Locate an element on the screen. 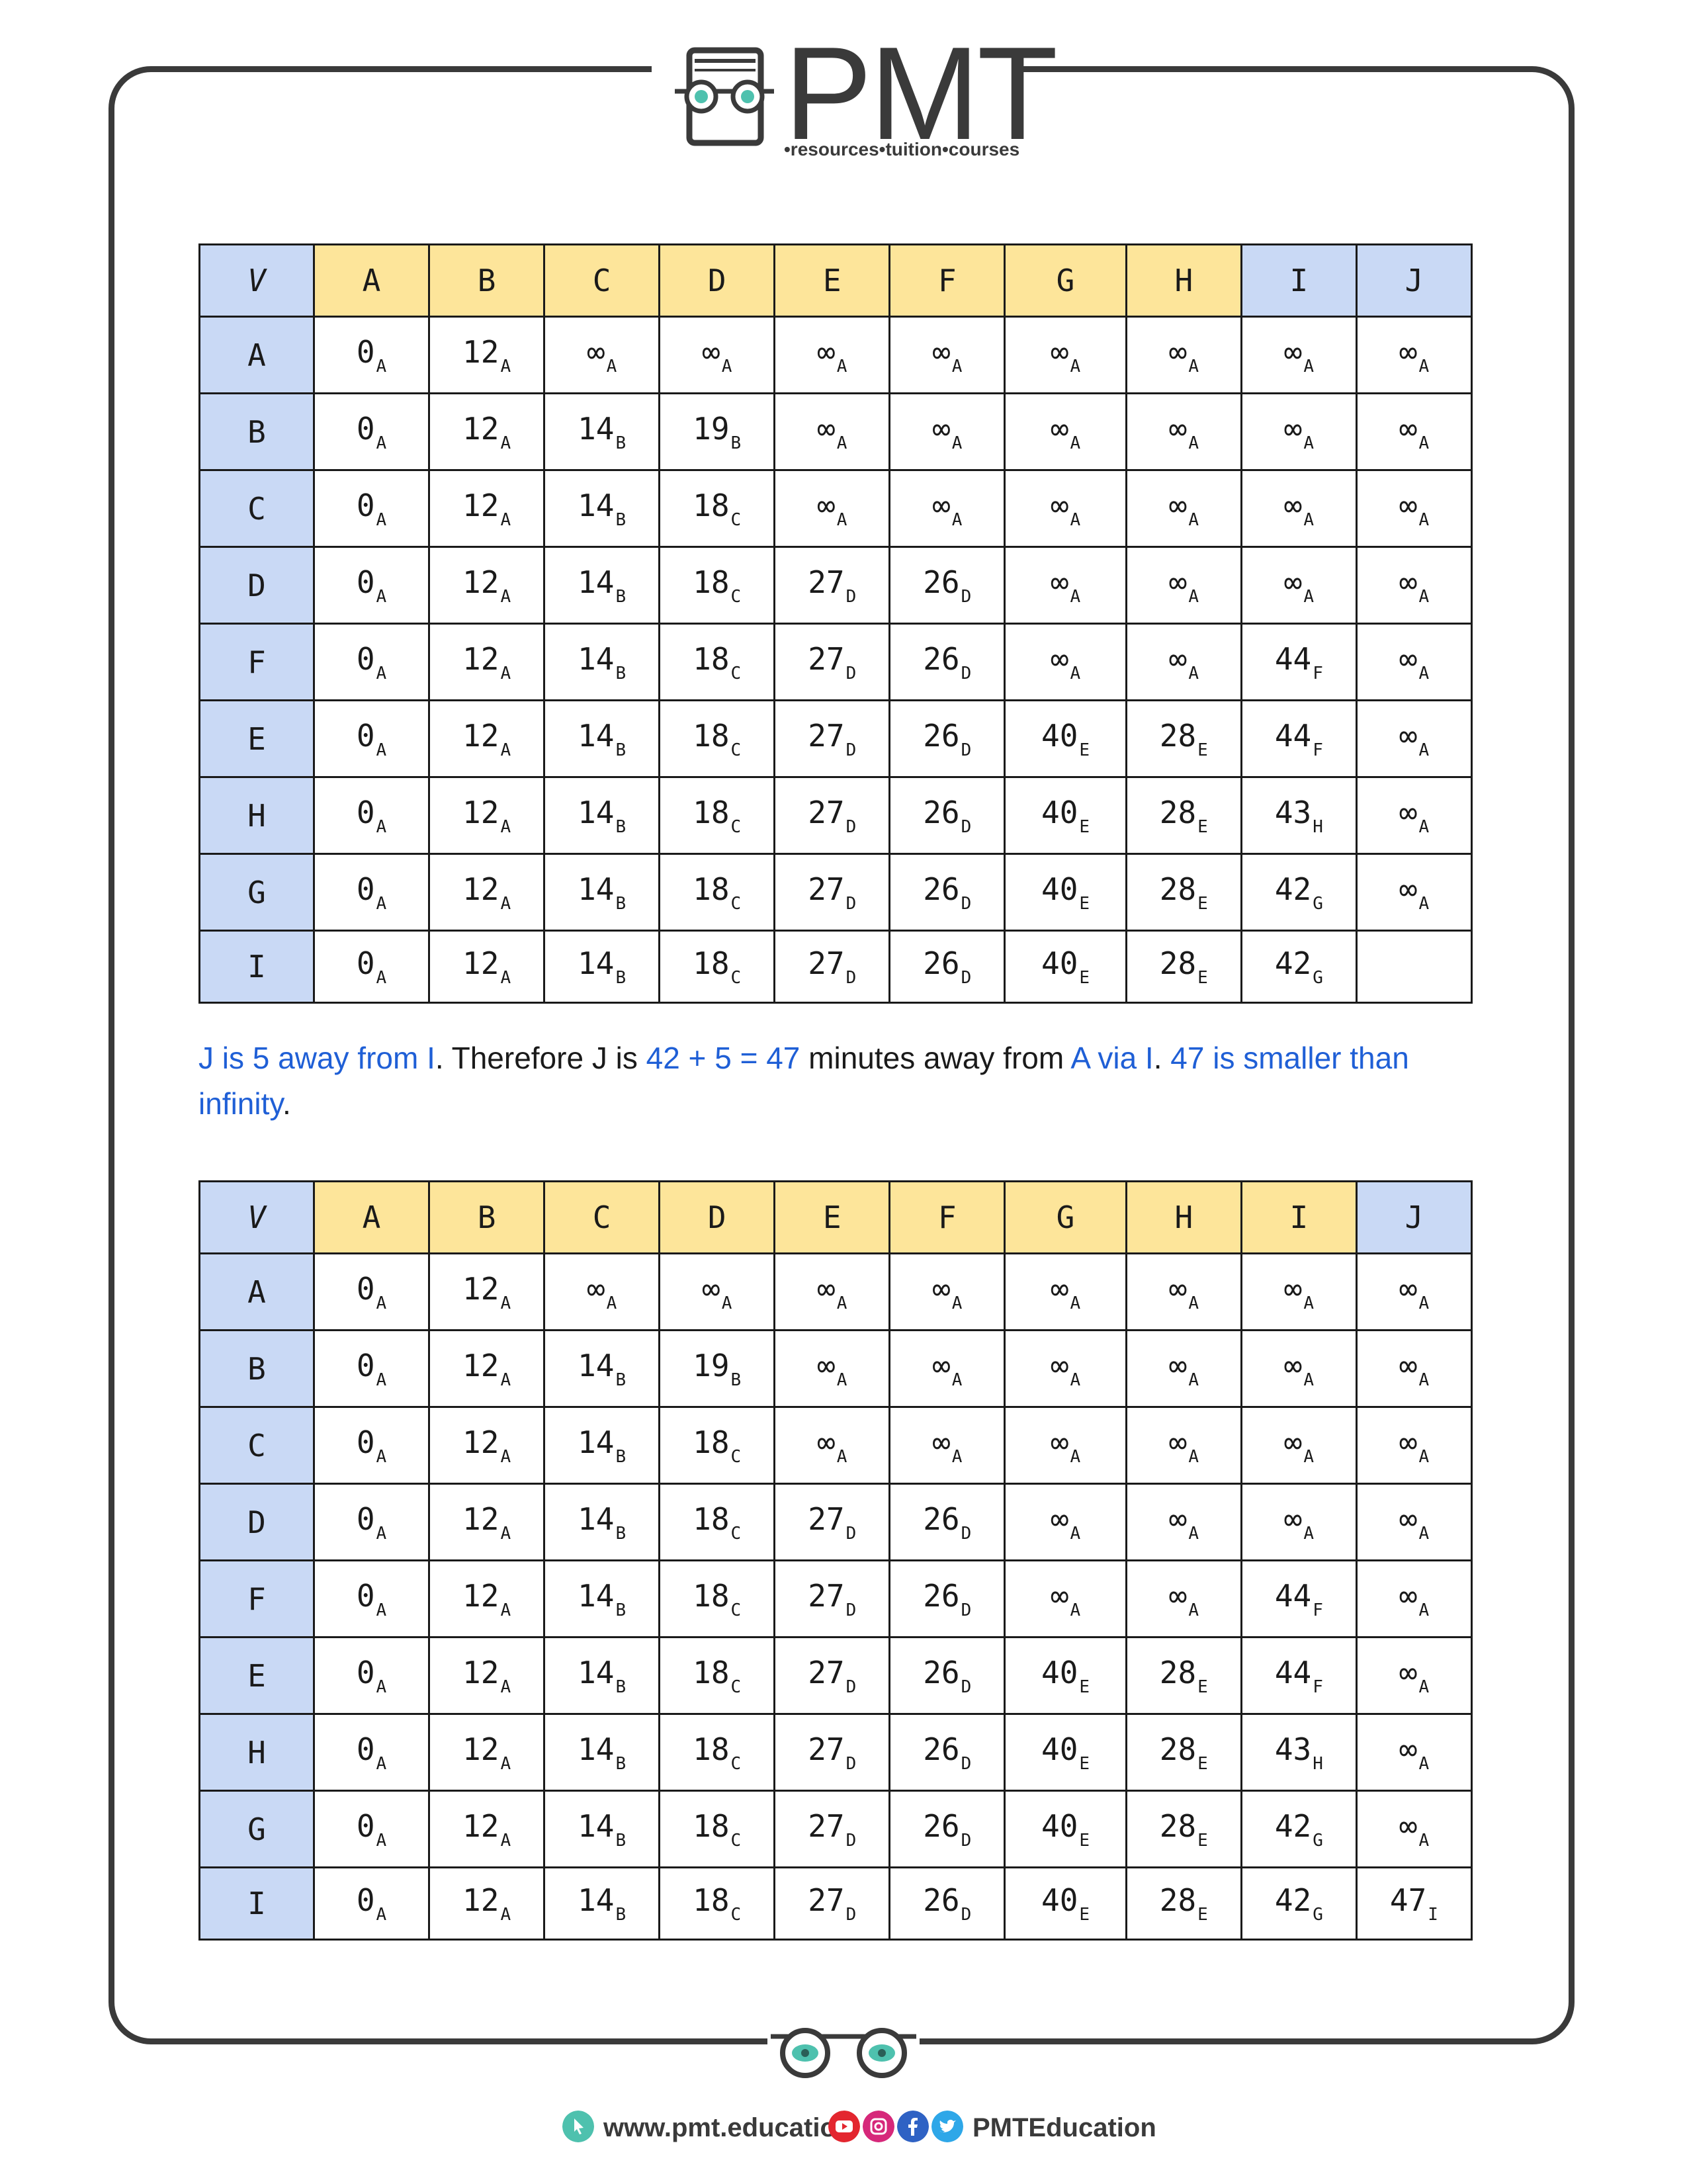 The image size is (1687, 2184). table-row: E 0A 12A 14B 18C 27D 26D 40E 28E 44F ∞A is located at coordinates (835, 1676).